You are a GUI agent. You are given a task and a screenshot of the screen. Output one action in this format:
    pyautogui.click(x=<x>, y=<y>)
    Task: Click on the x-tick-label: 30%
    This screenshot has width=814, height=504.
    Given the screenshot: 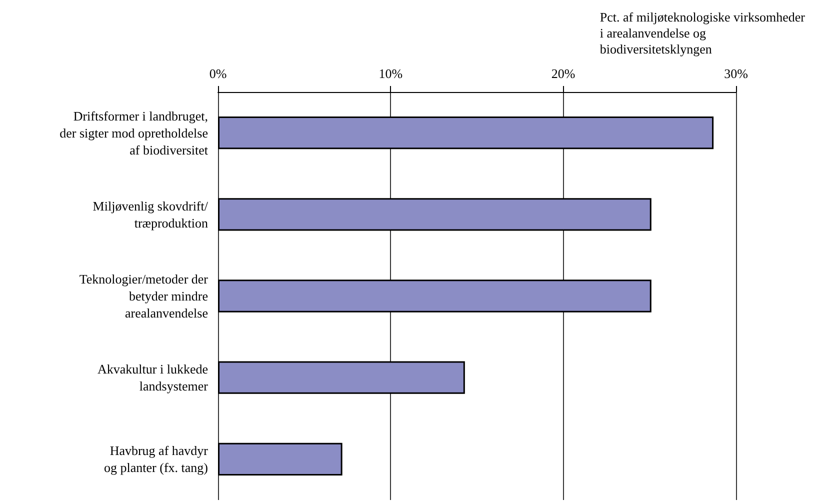 What is the action you would take?
    pyautogui.click(x=736, y=73)
    